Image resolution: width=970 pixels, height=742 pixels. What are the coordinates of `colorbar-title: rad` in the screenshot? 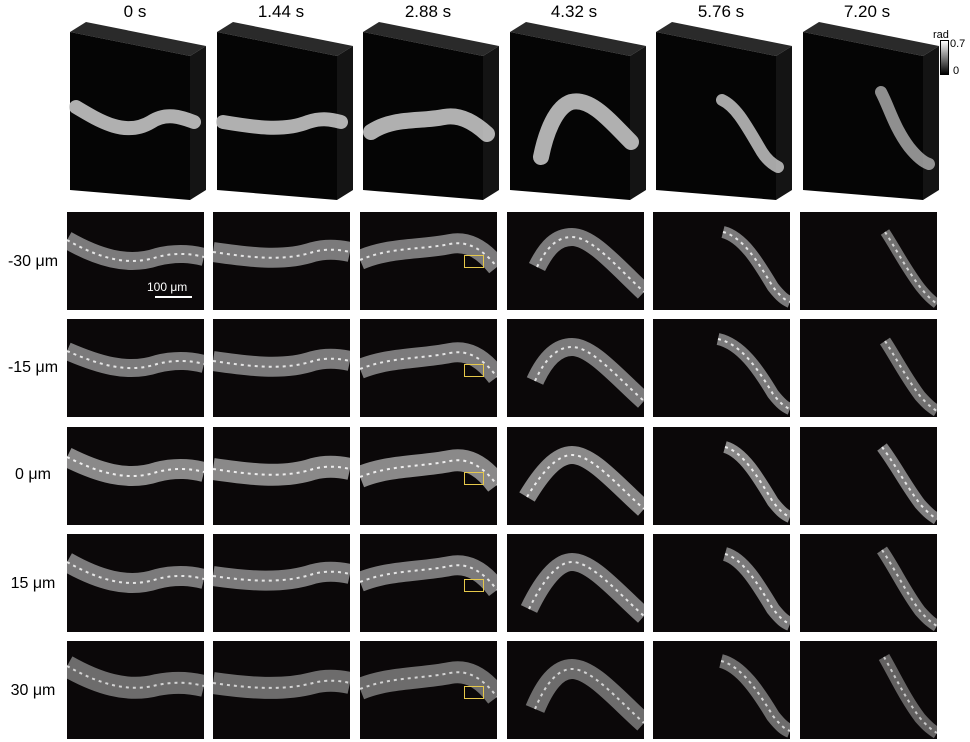 It's located at (941, 35).